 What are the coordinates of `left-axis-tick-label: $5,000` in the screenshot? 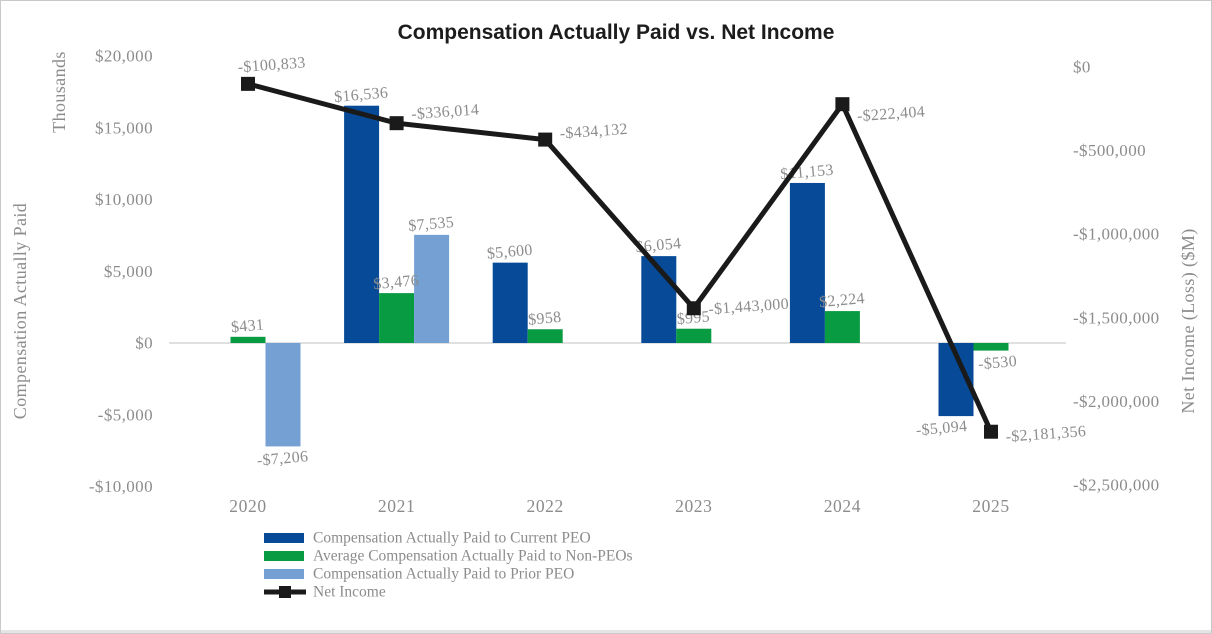 It's located at (128, 271).